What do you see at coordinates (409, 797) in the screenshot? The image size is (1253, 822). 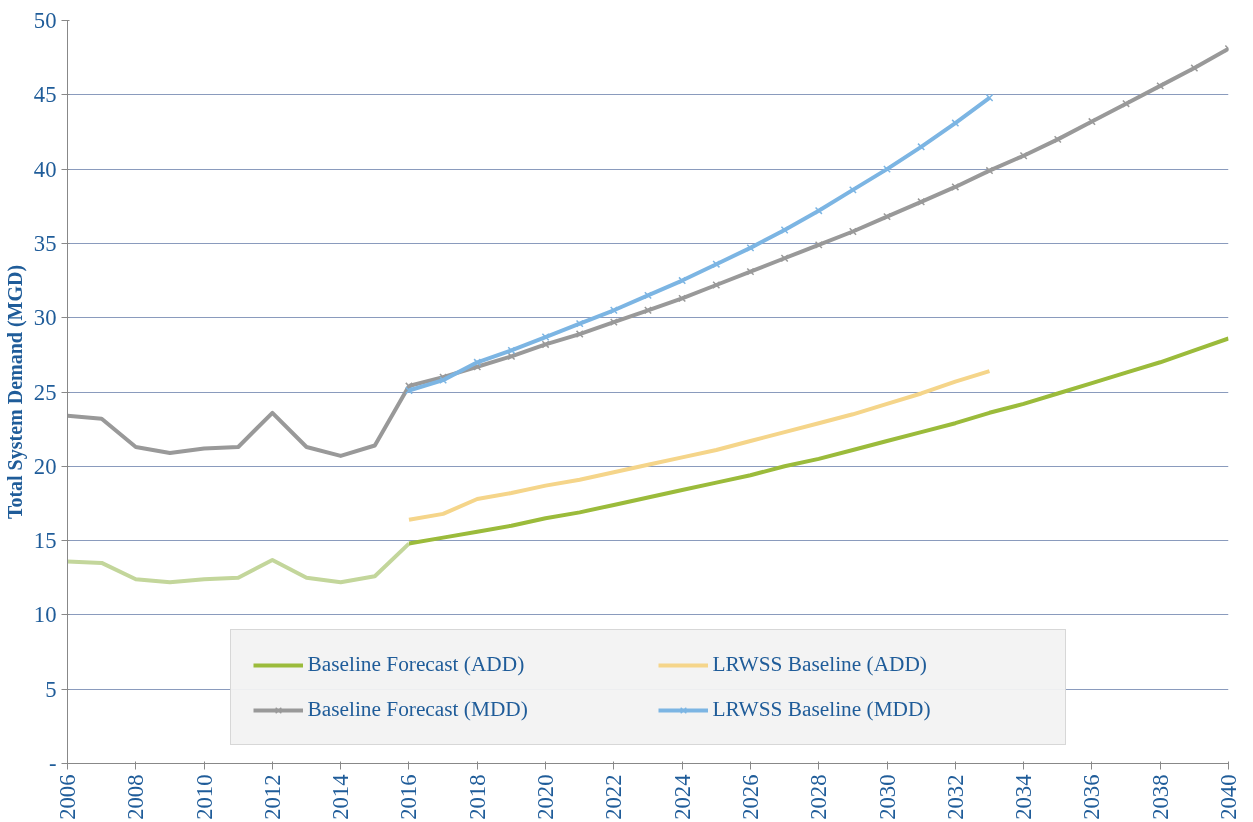 I see `x-tick-label: 2016` at bounding box center [409, 797].